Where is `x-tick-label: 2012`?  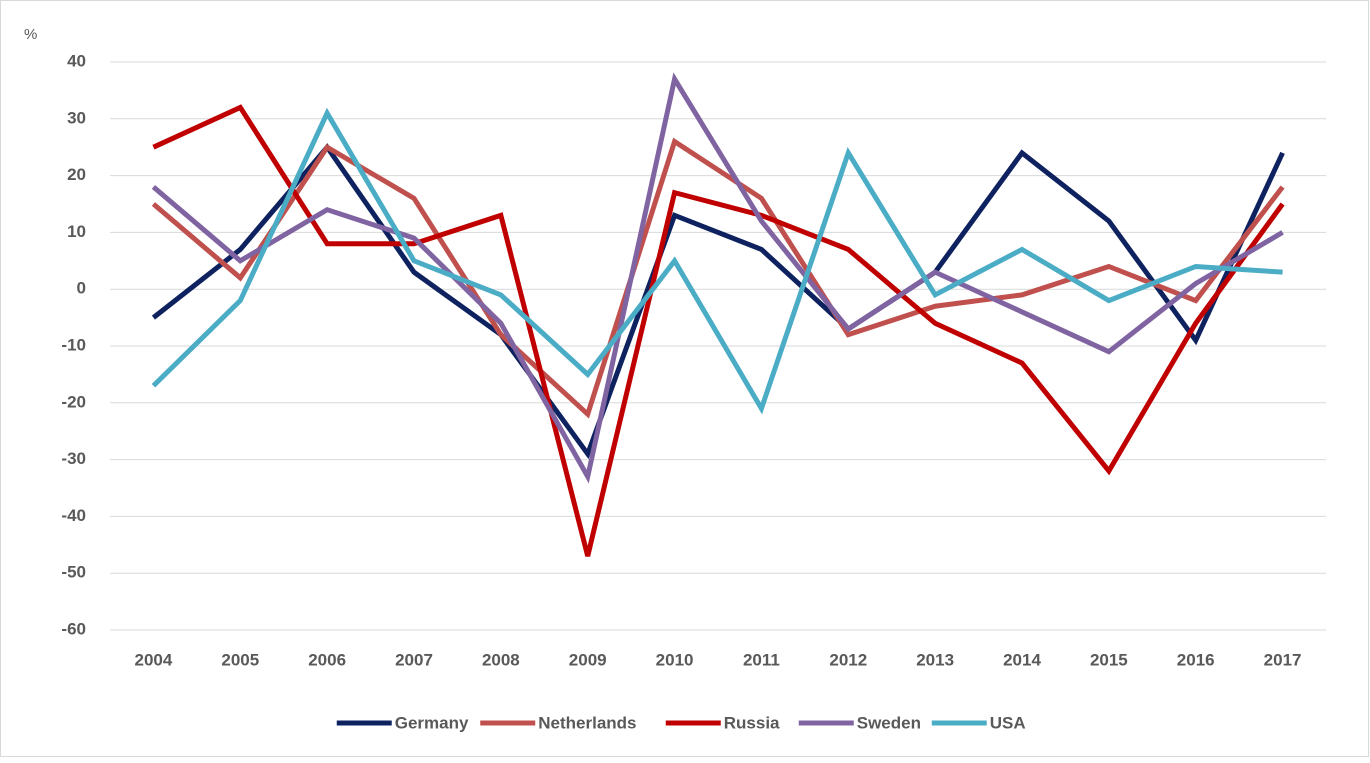 x-tick-label: 2012 is located at coordinates (848, 659).